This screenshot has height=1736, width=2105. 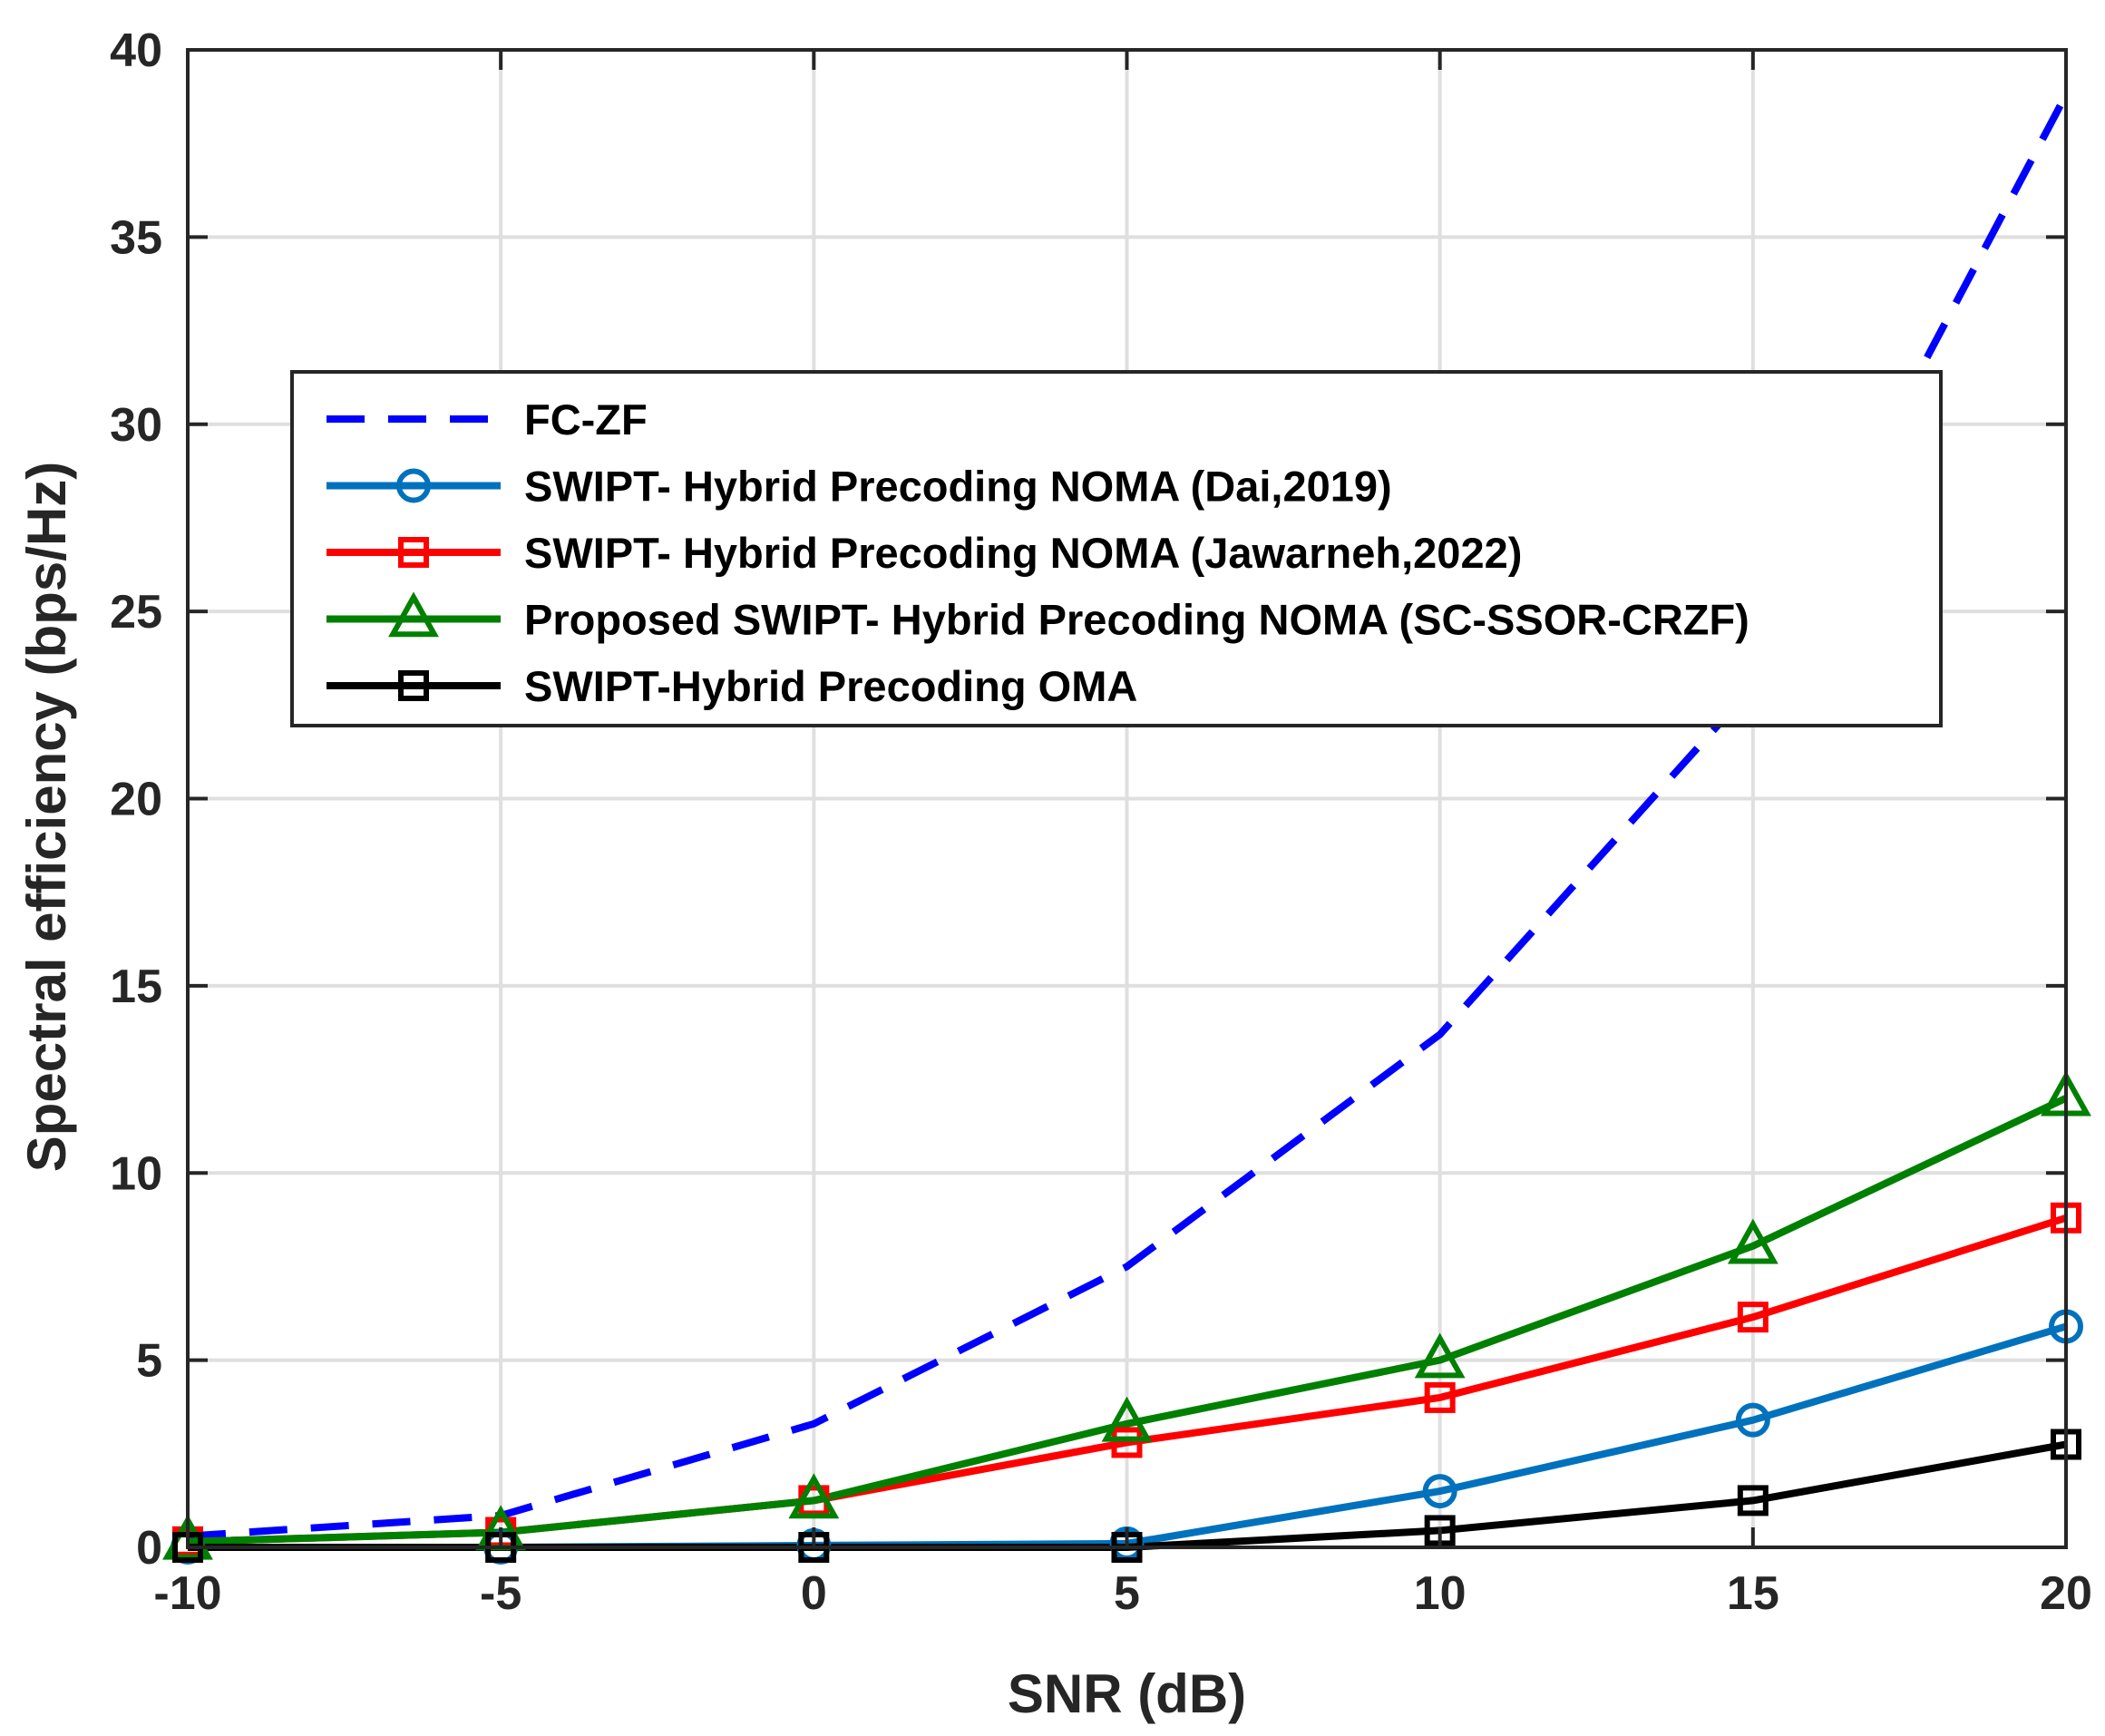 I want to click on y-tick-label: 25, so click(x=136, y=612).